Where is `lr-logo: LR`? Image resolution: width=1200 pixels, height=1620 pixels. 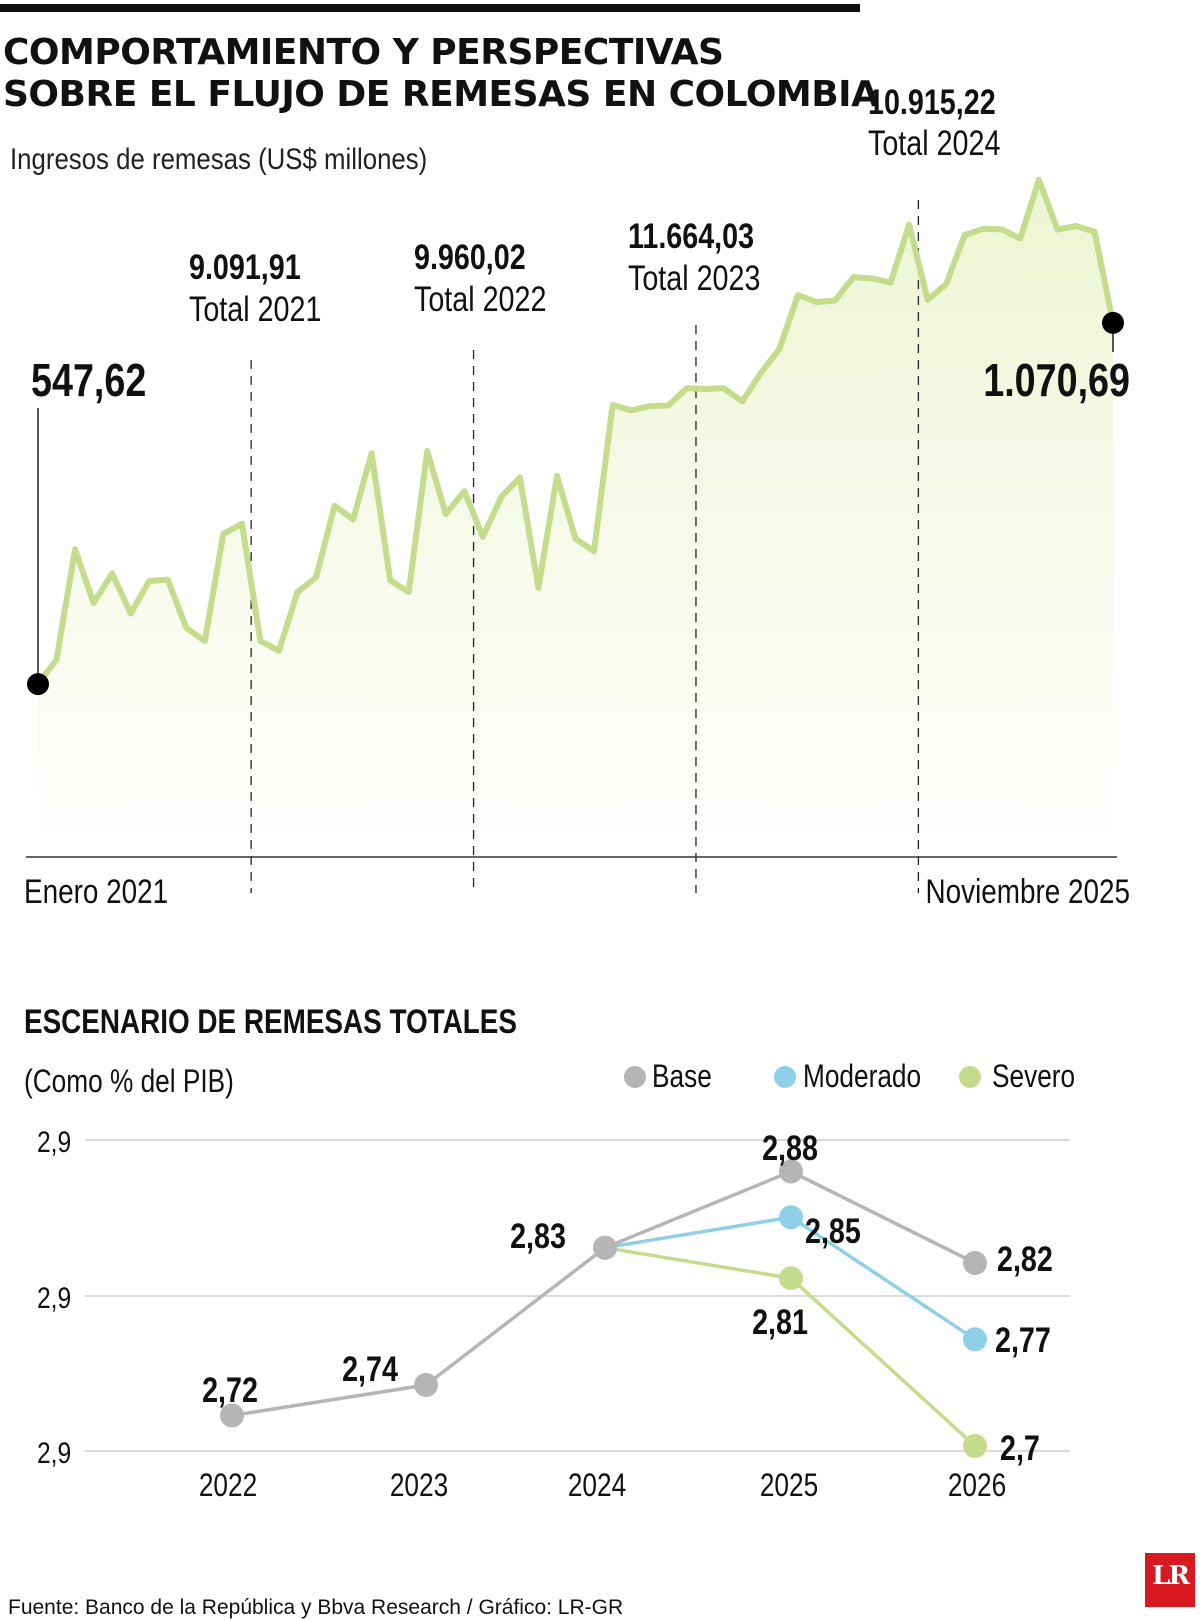
lr-logo: LR is located at coordinates (1170, 1580).